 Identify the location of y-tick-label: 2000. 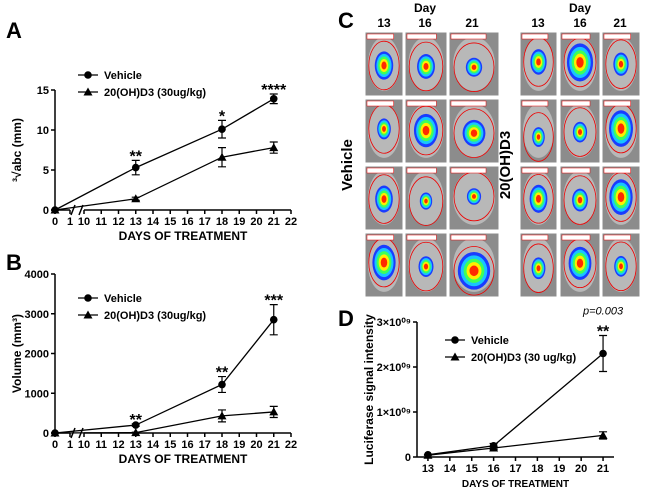
(37, 355).